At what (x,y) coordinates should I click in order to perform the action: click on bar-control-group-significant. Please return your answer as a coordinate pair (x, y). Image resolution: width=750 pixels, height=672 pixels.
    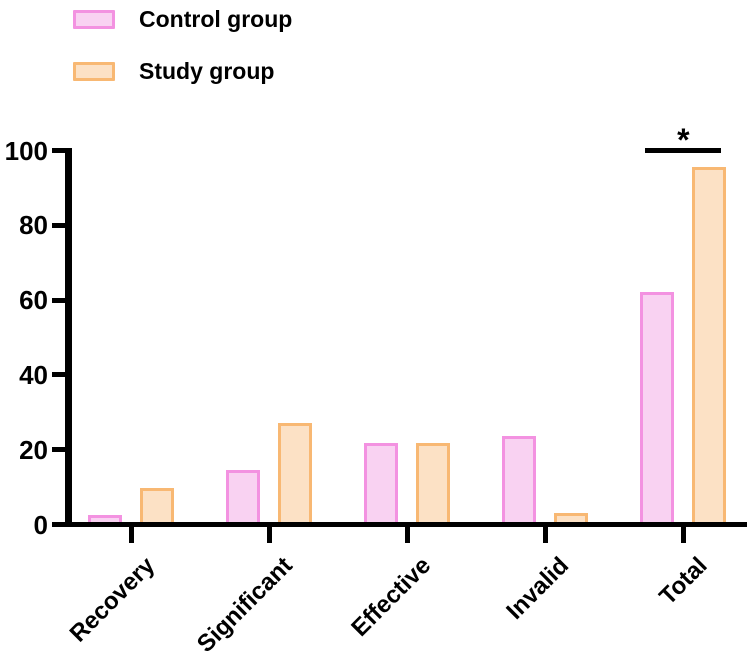
    Looking at the image, I should click on (243, 495).